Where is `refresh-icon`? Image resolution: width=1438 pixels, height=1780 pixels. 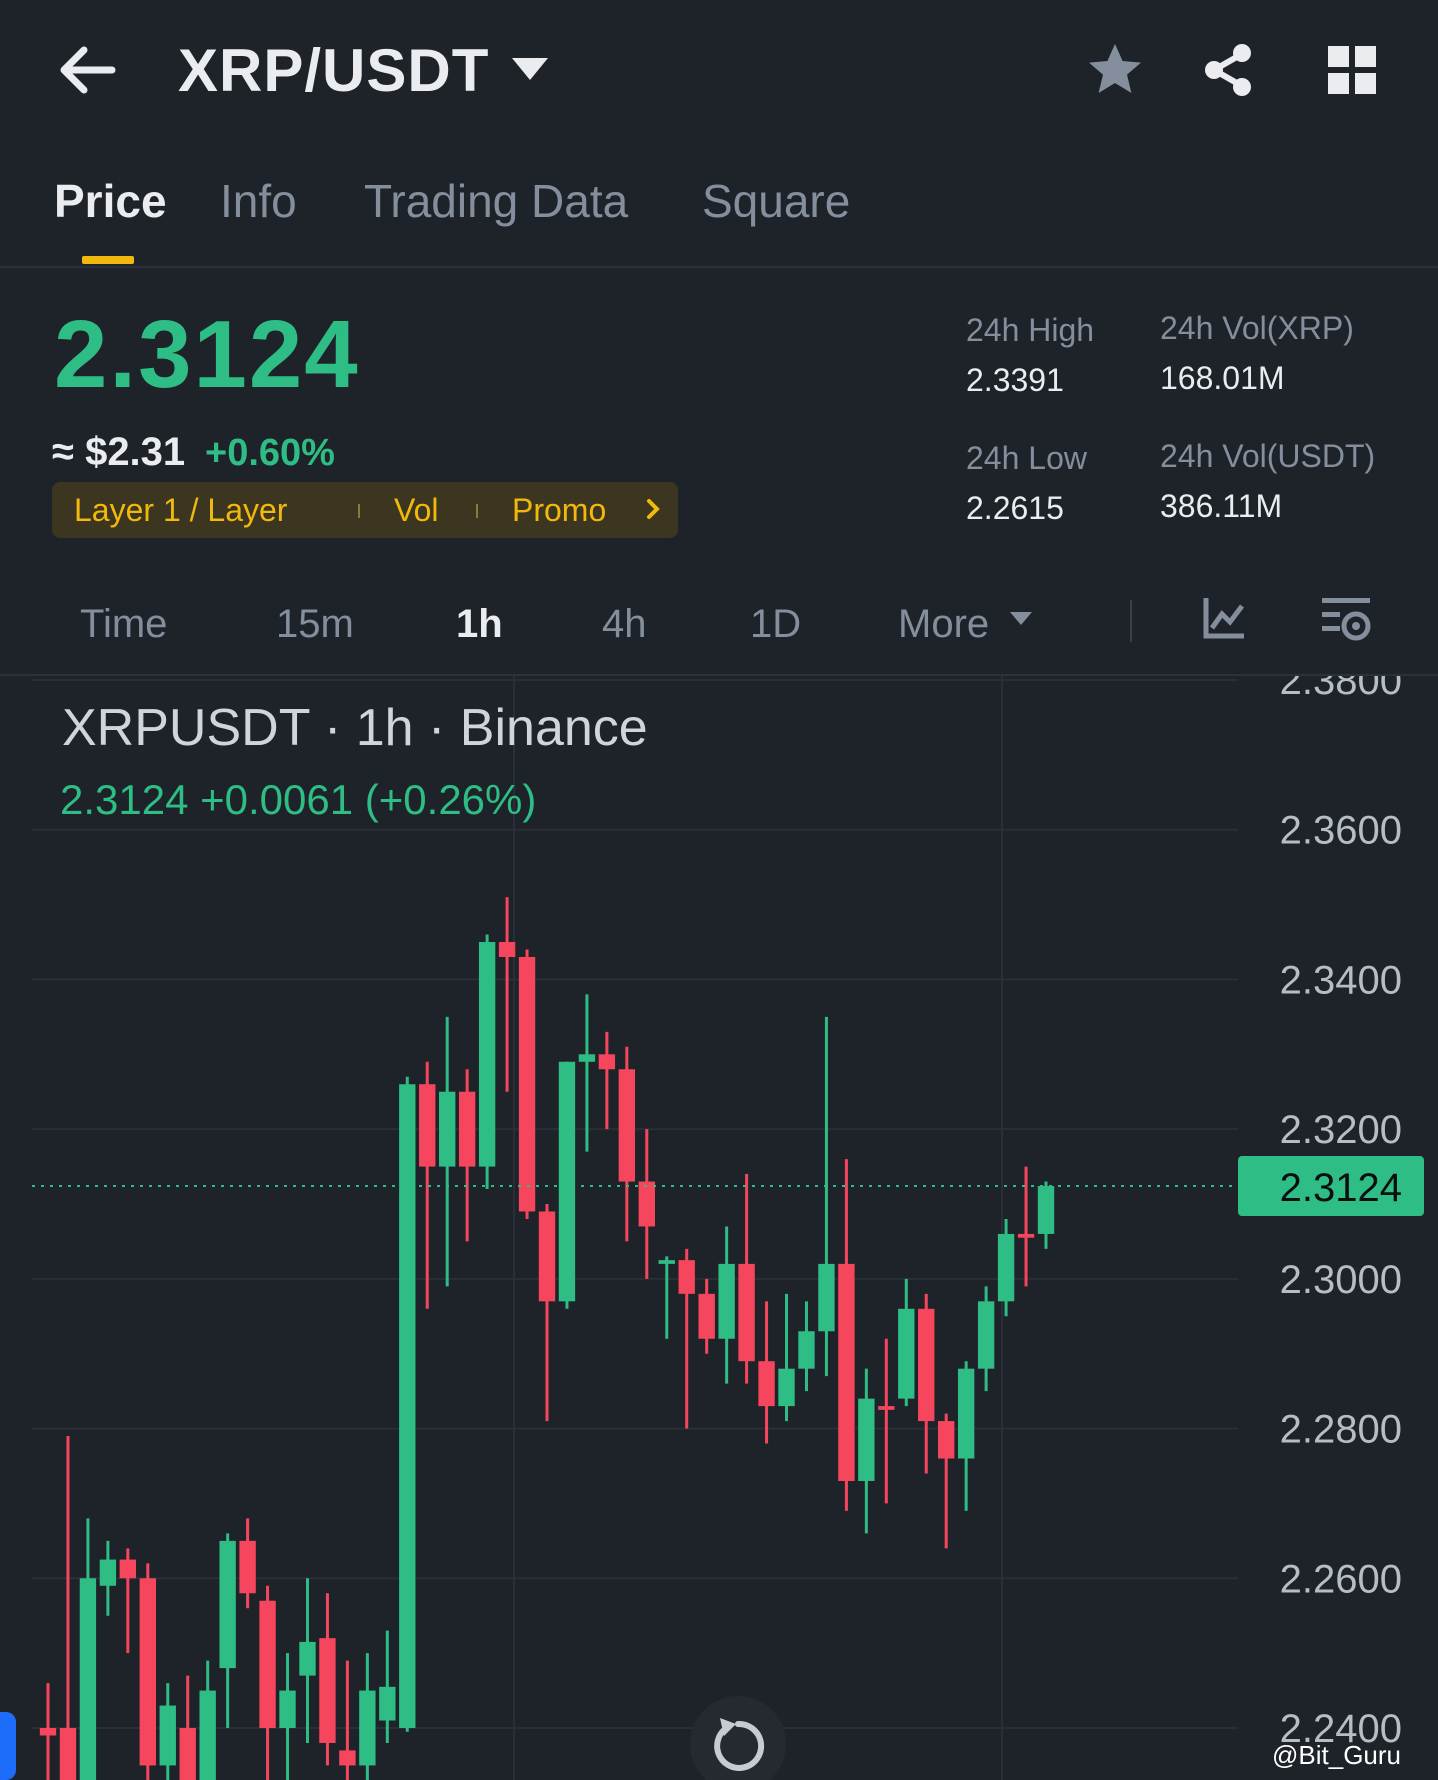
refresh-icon is located at coordinates (738, 1738).